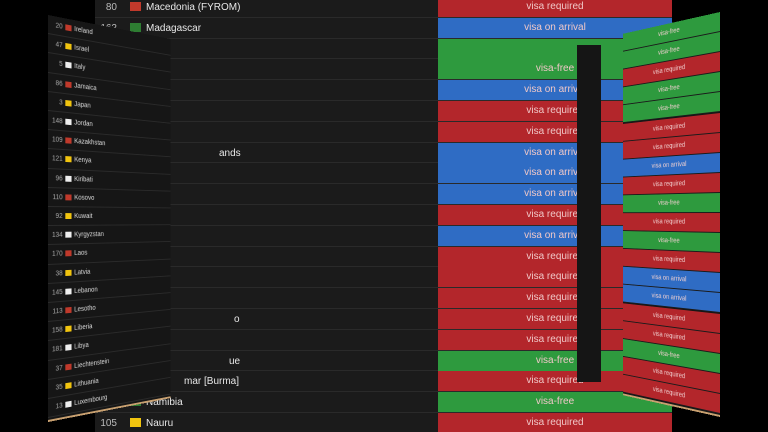 This screenshot has height=432, width=768. What do you see at coordinates (59, 273) in the screenshot?
I see `rank: 38` at bounding box center [59, 273].